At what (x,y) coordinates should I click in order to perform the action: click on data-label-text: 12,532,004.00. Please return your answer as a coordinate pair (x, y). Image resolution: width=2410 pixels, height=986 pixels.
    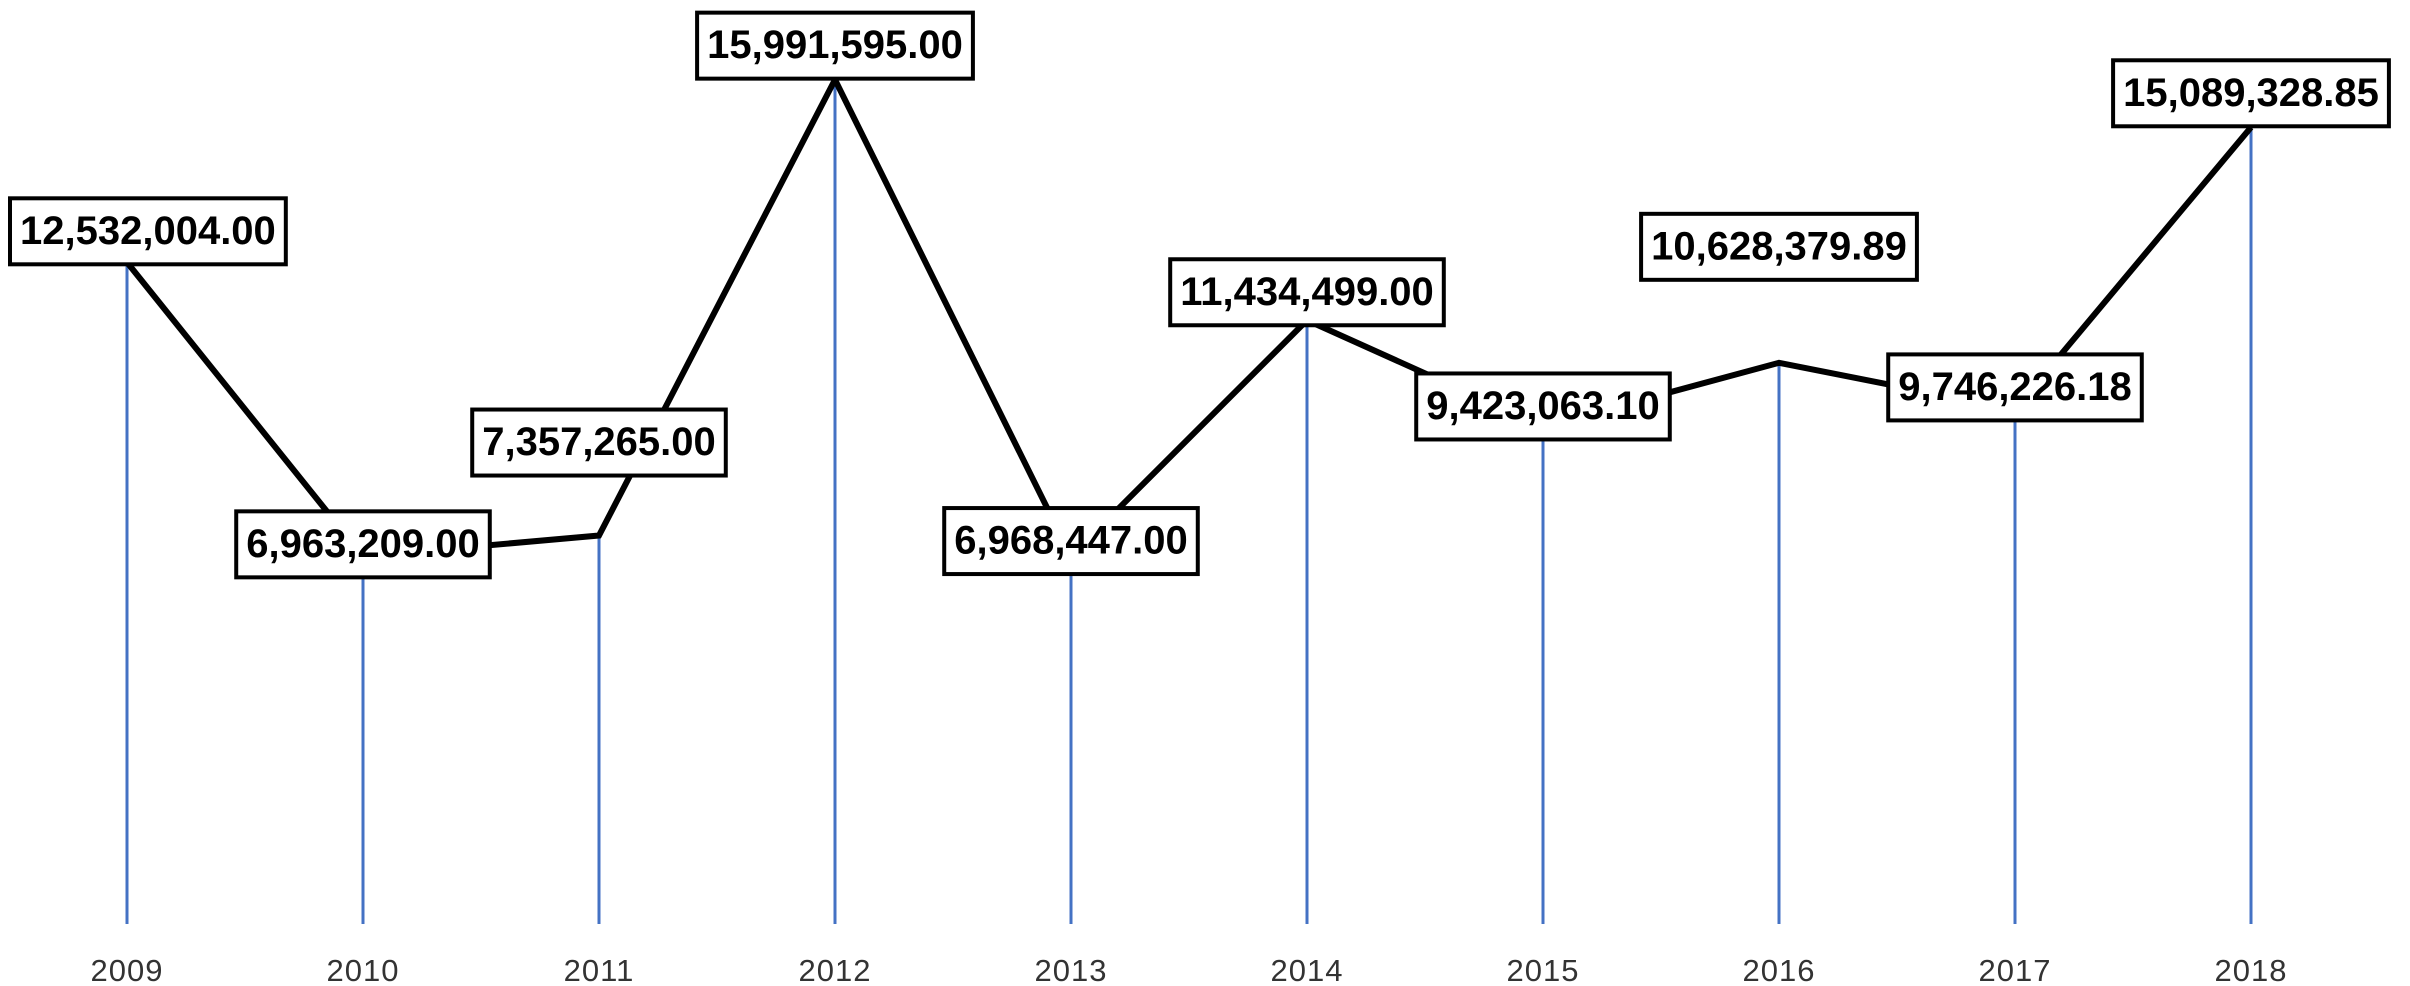
    Looking at the image, I should click on (148, 231).